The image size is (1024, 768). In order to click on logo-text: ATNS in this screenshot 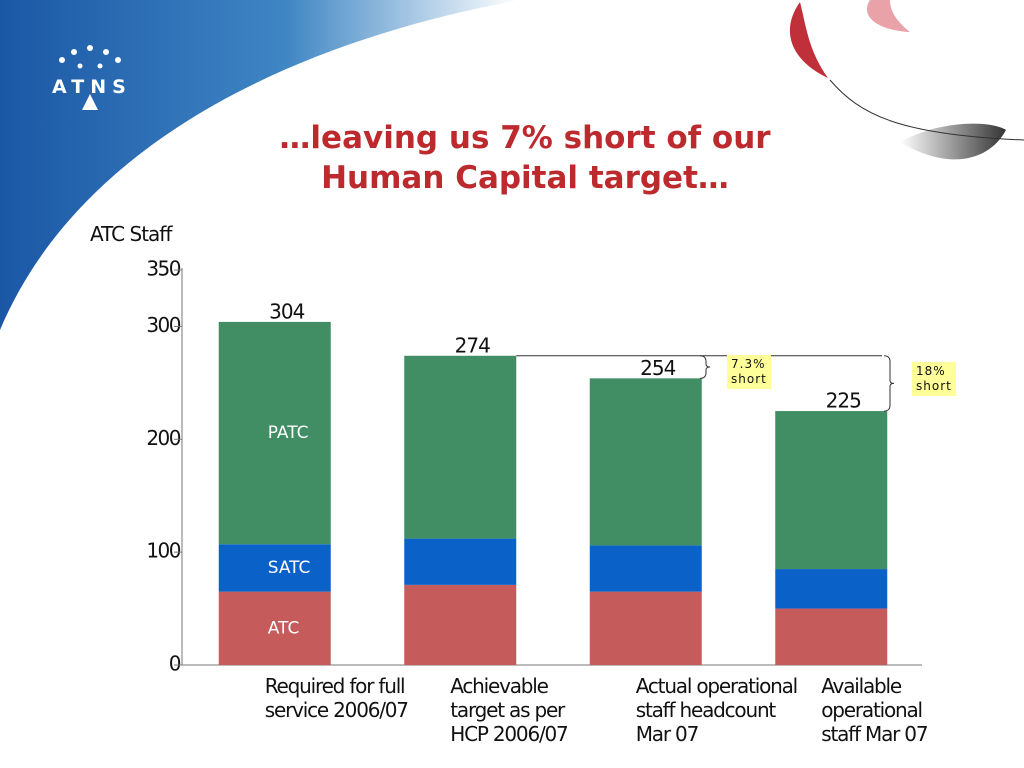, I will do `click(92, 87)`.